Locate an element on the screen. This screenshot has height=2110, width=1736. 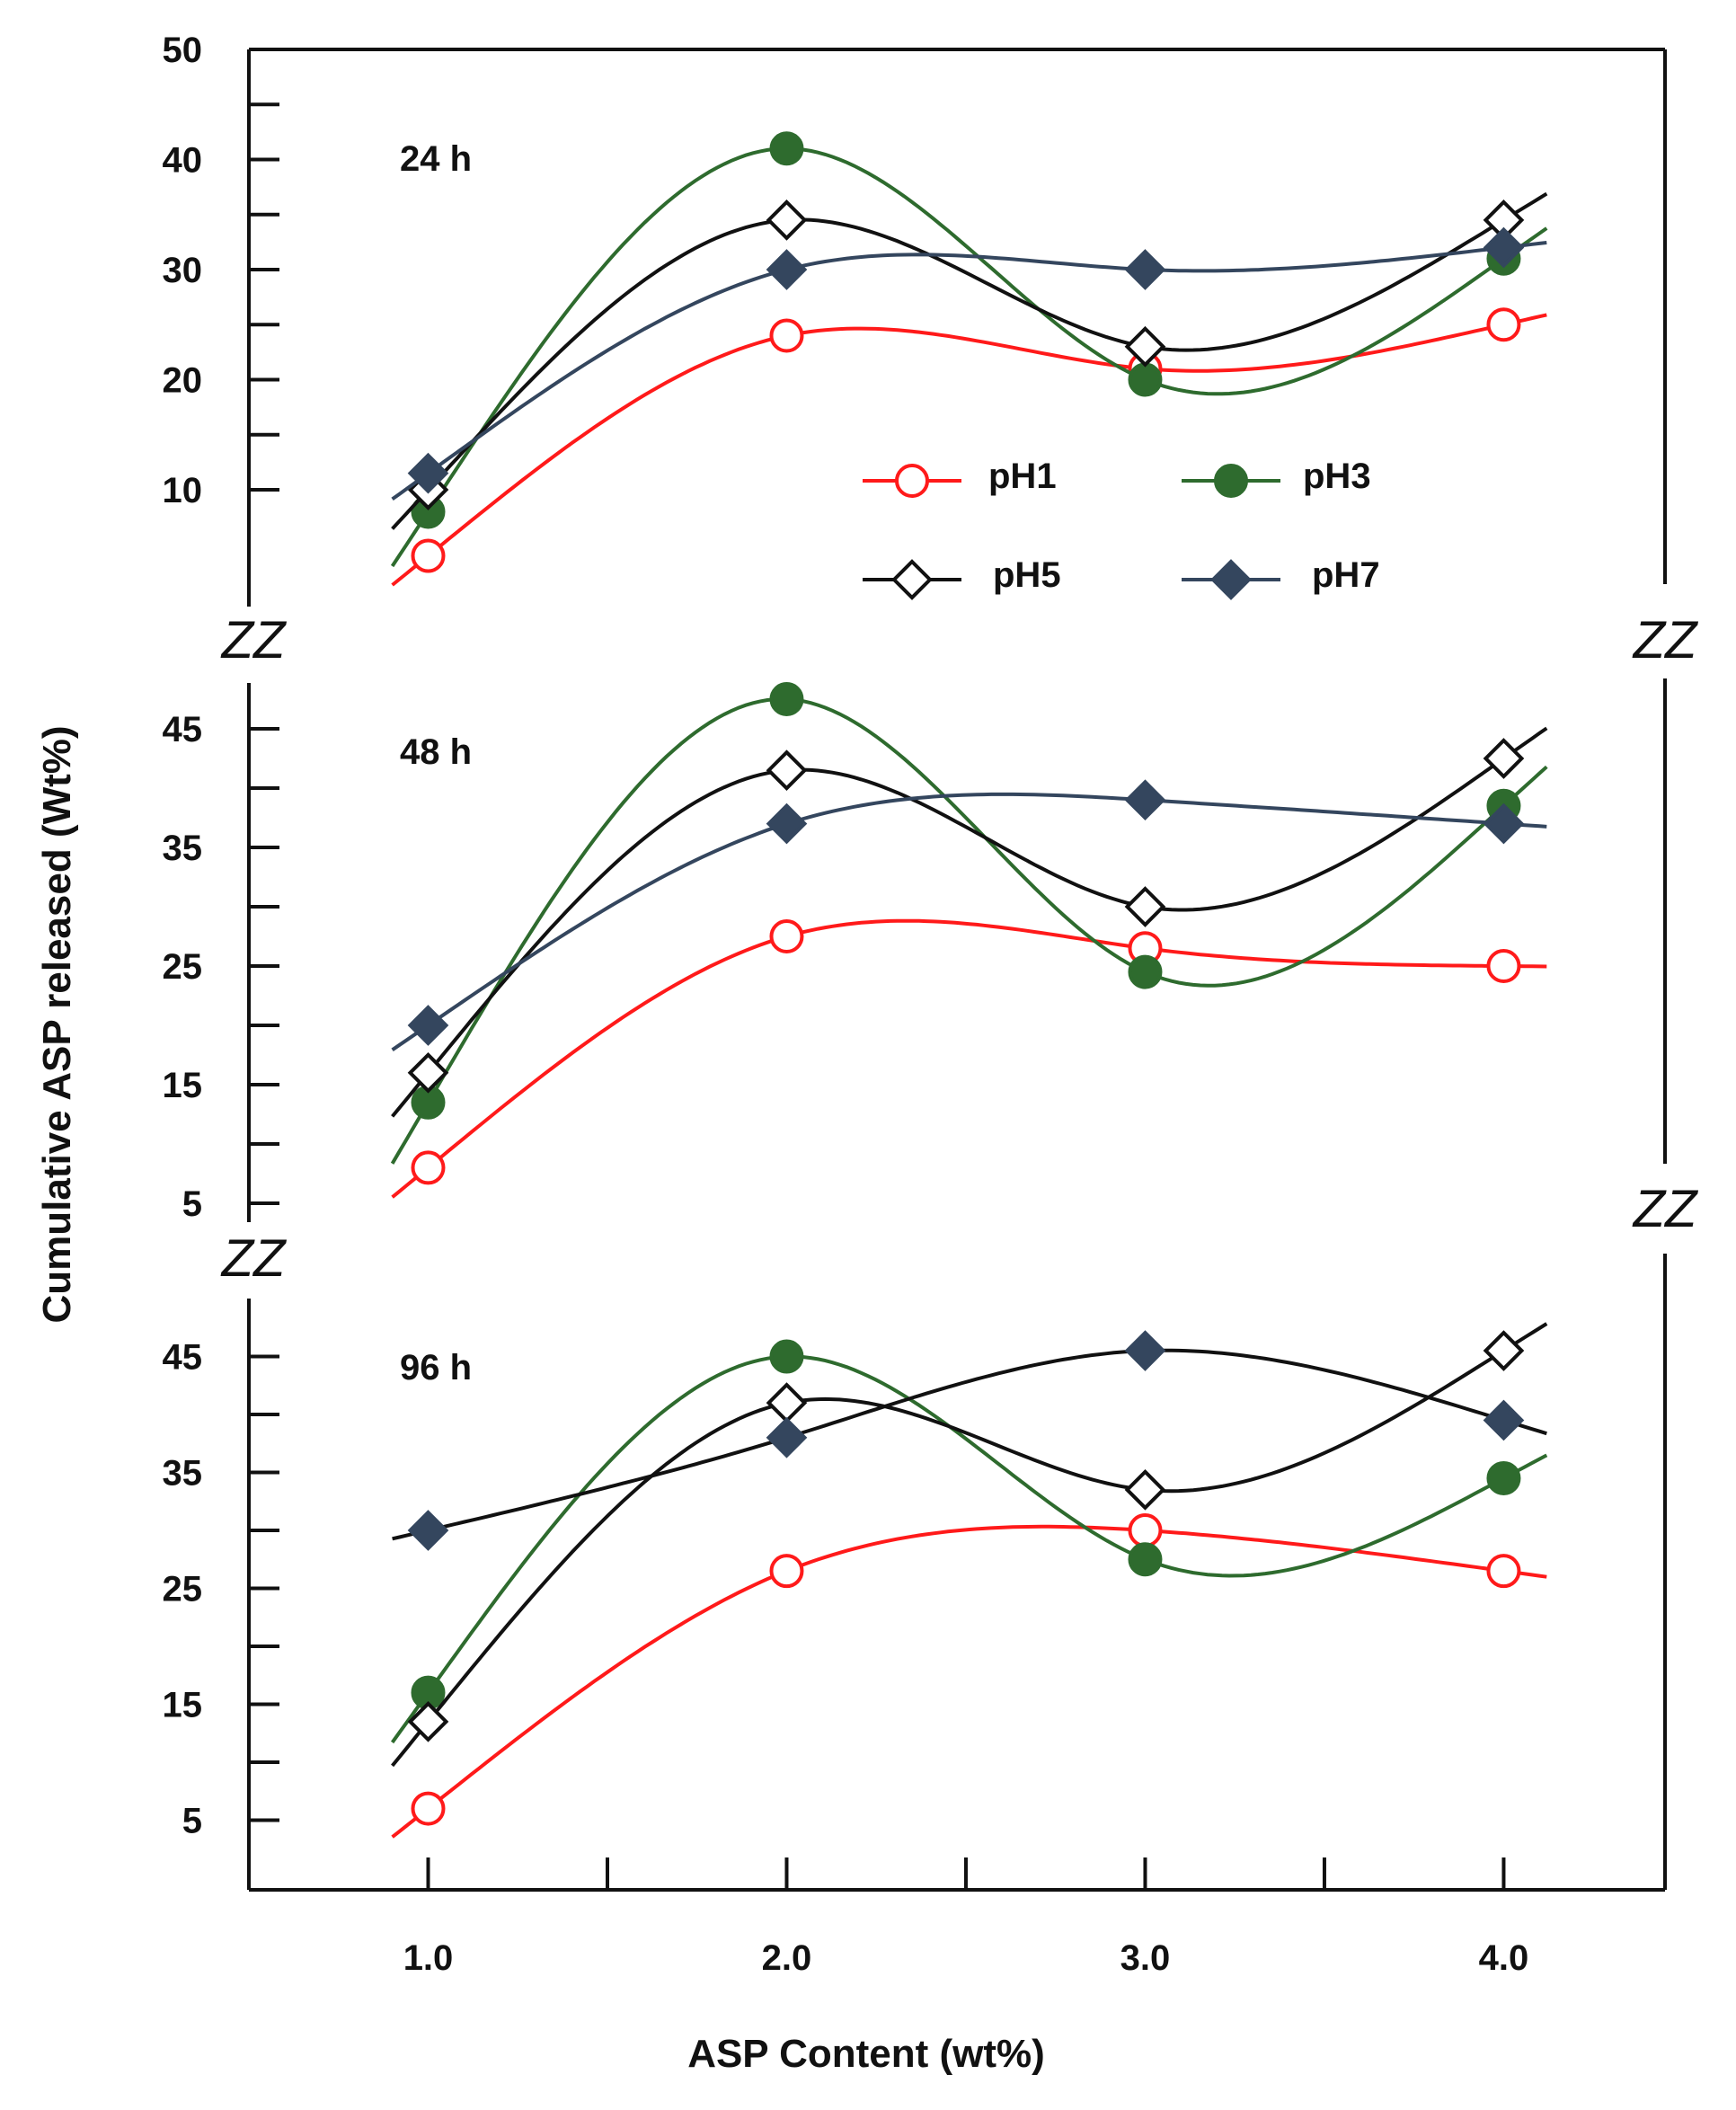
y-tick-label: 40 is located at coordinates (183, 161).